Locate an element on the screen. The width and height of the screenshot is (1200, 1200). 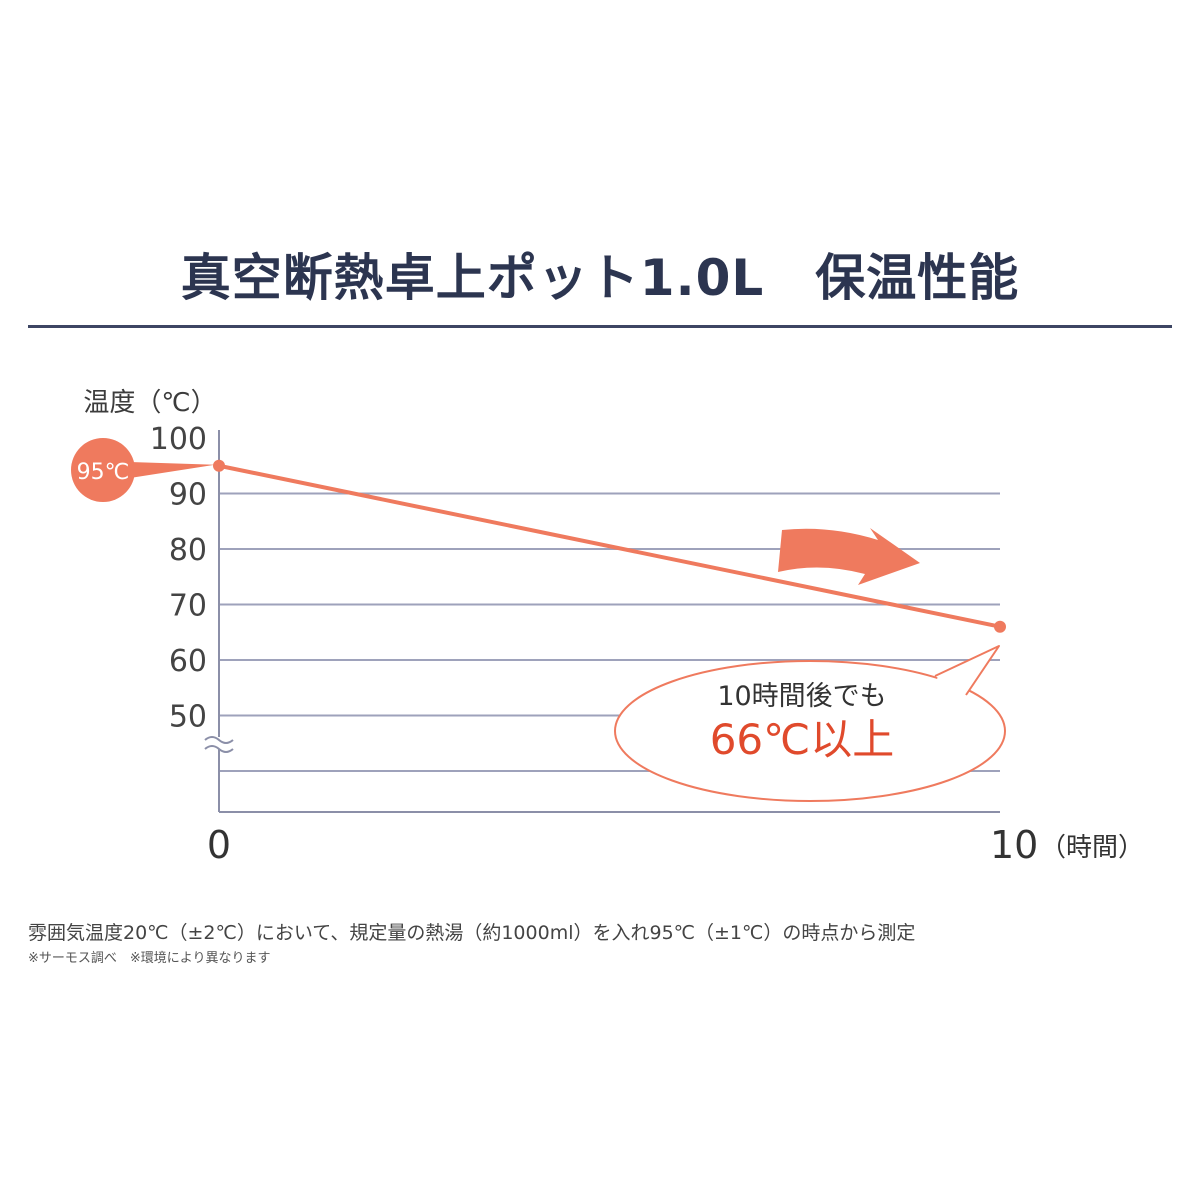
arrow-icon is located at coordinates (849, 556).